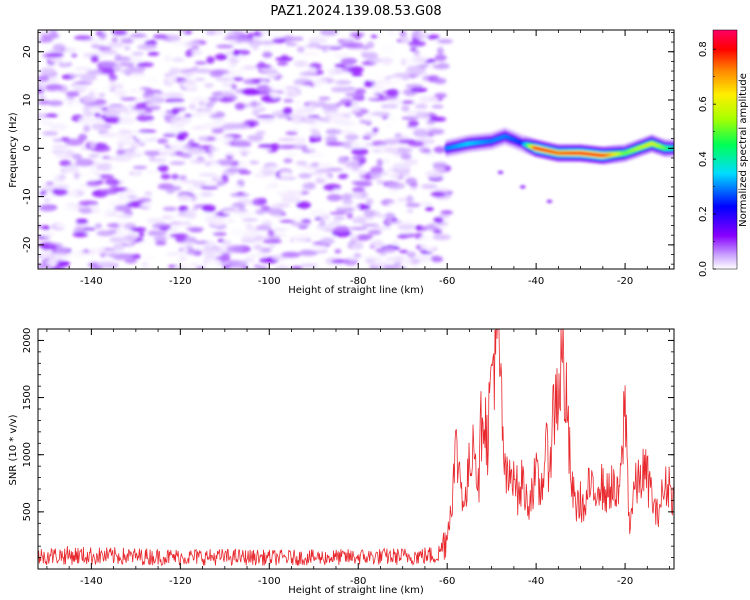 Image resolution: width=750 pixels, height=600 pixels. What do you see at coordinates (27, 245) in the screenshot?
I see `spectrogram-y-tick-label: -20` at bounding box center [27, 245].